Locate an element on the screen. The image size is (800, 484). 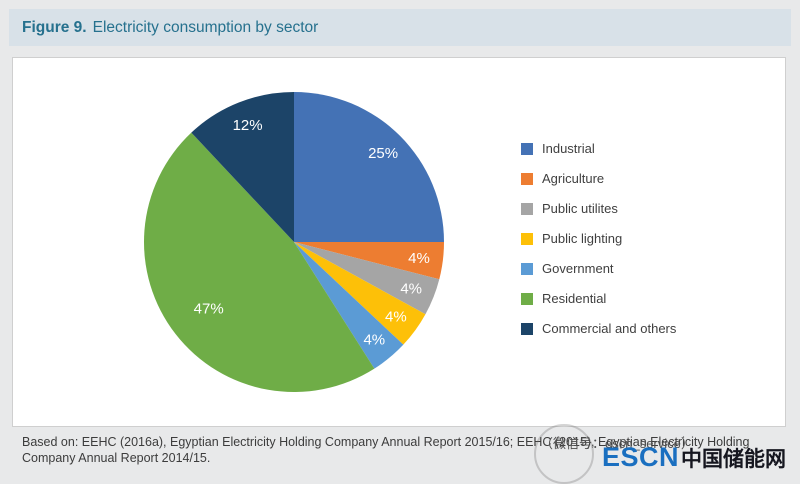
legend-item-public-utilites: Public utilites is located at coordinates (598, 208).